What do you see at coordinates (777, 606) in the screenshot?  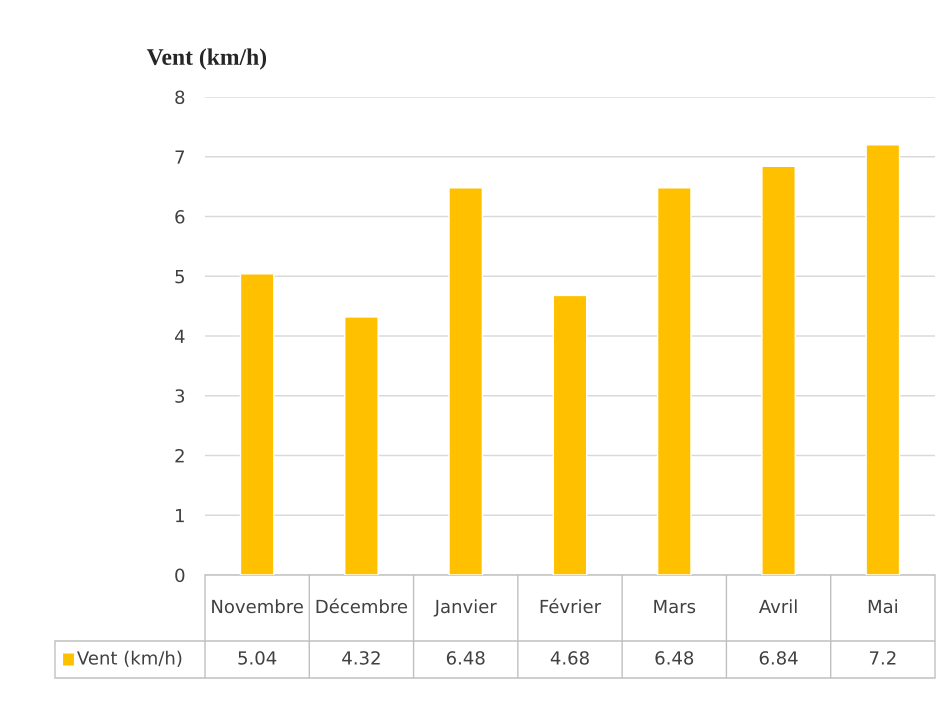 I see `x-tick-label: Avril` at bounding box center [777, 606].